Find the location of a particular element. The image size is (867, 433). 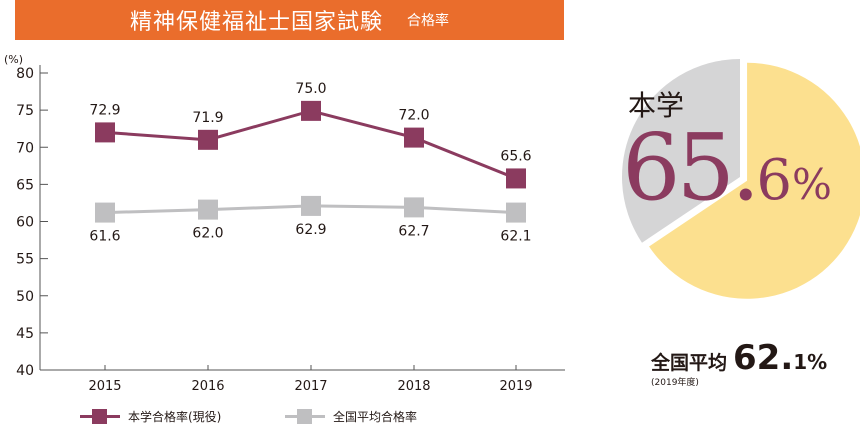

y-tick-label: 50 is located at coordinates (25, 297).